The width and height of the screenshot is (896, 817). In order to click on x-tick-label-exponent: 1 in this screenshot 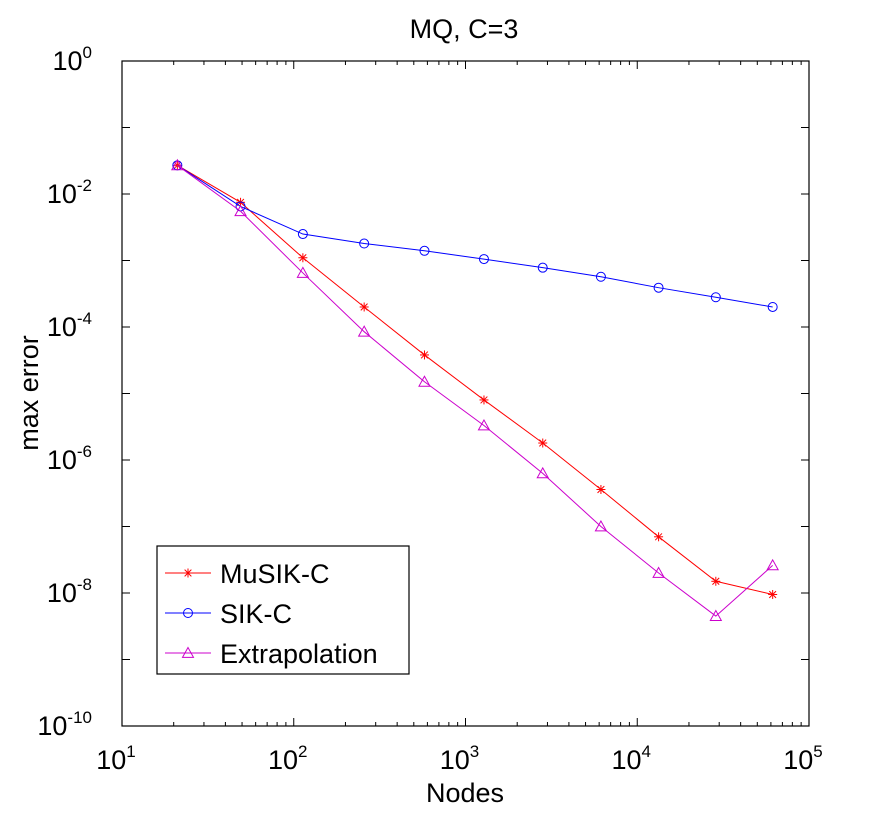, I will do `click(130, 751)`.